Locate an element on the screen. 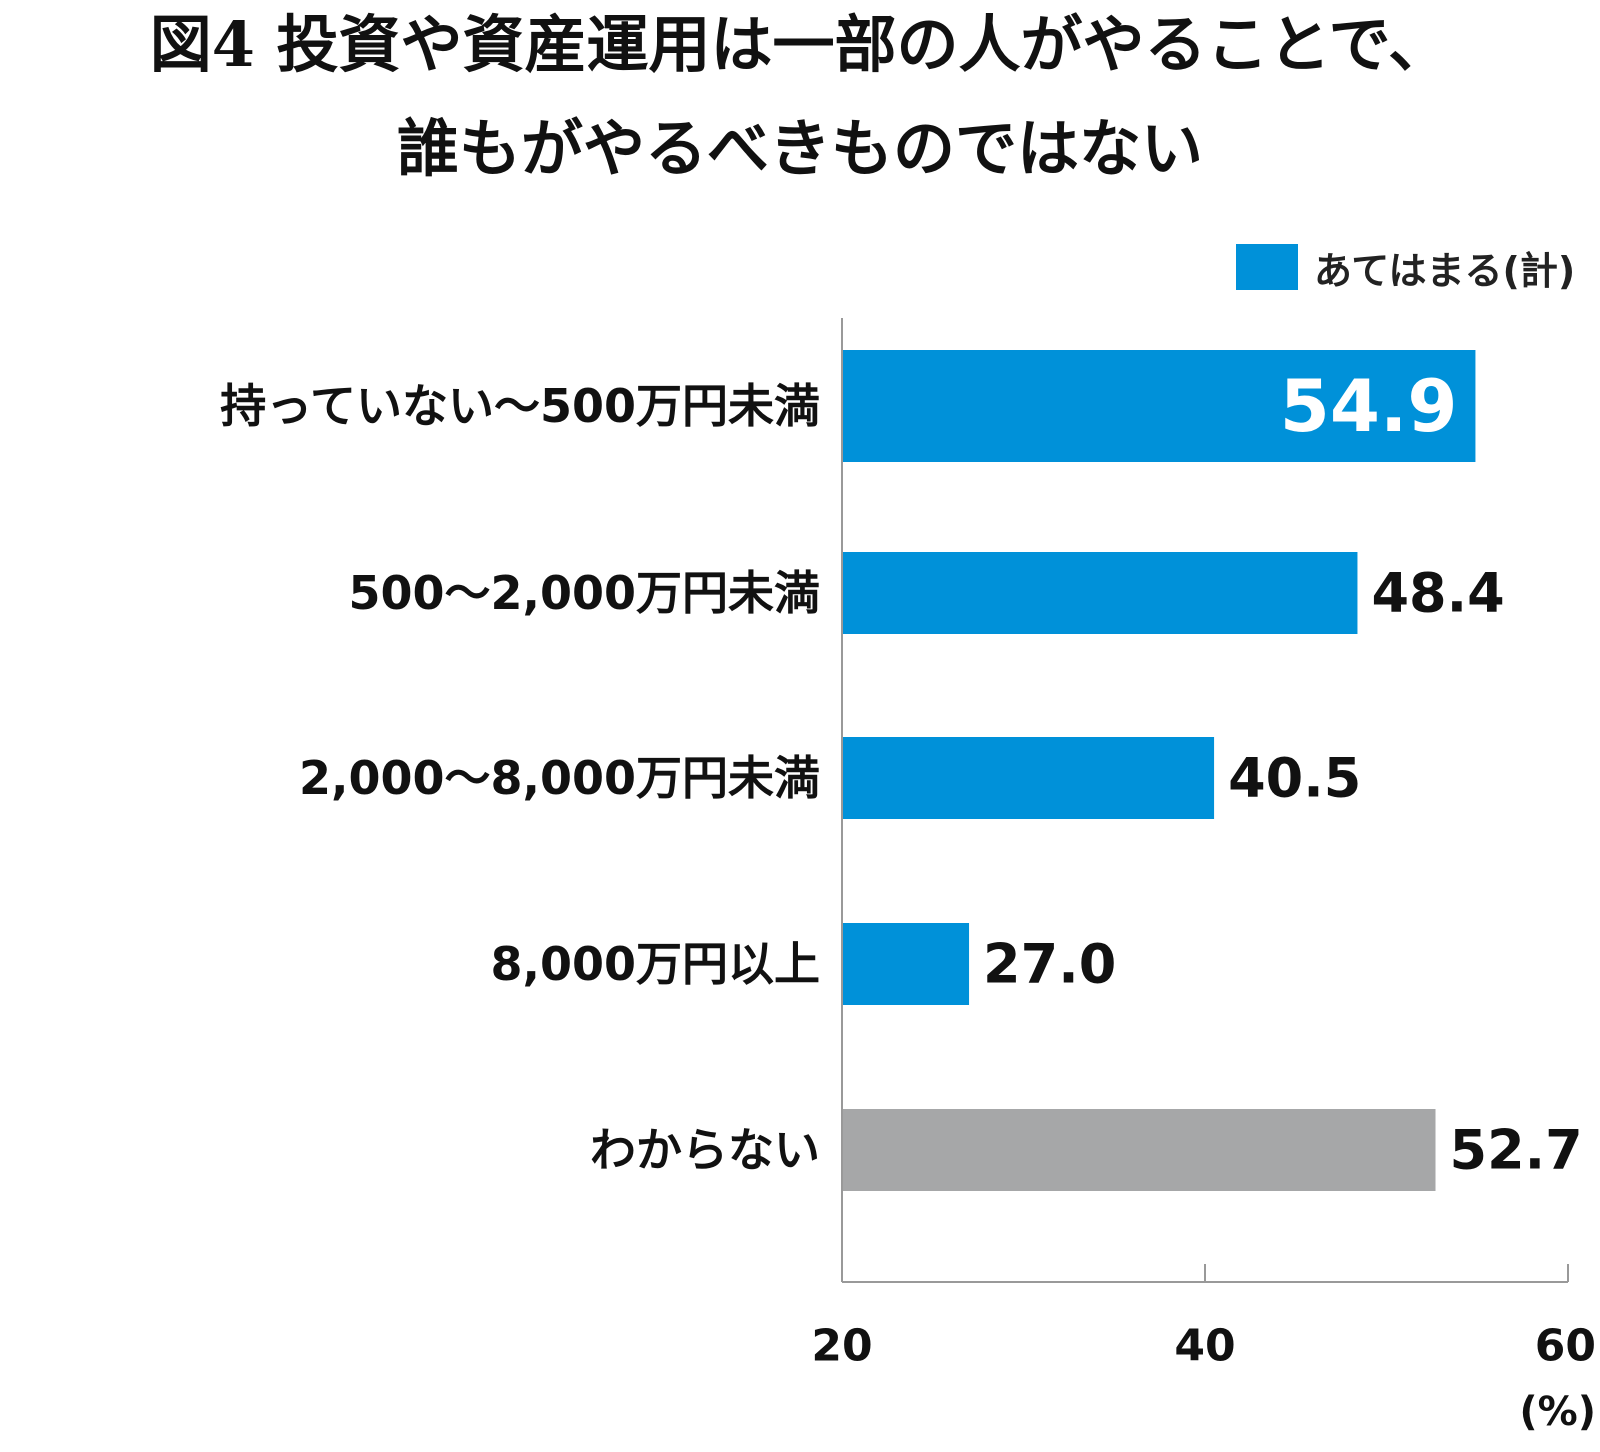  value-label-4: 52.7 is located at coordinates (1516, 1150).